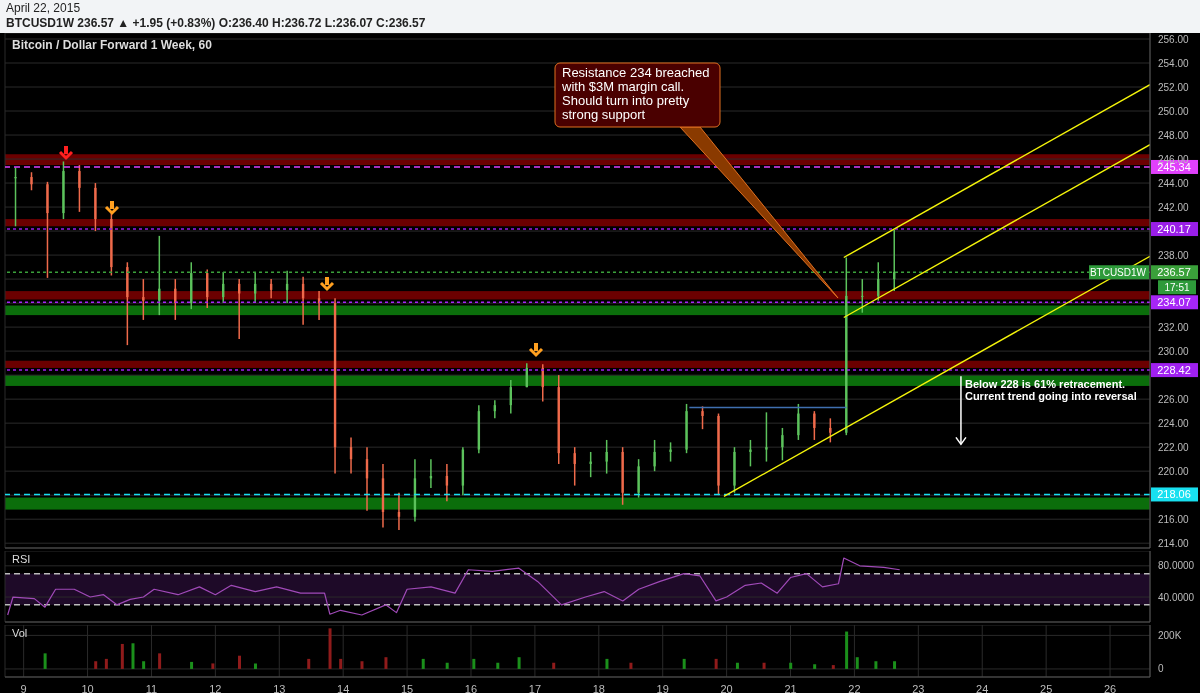 This screenshot has height=693, width=1200. I want to click on annotation: Resistance 234 breached with $3M margin call. Should turn into pretty strong support, so click(635, 93).